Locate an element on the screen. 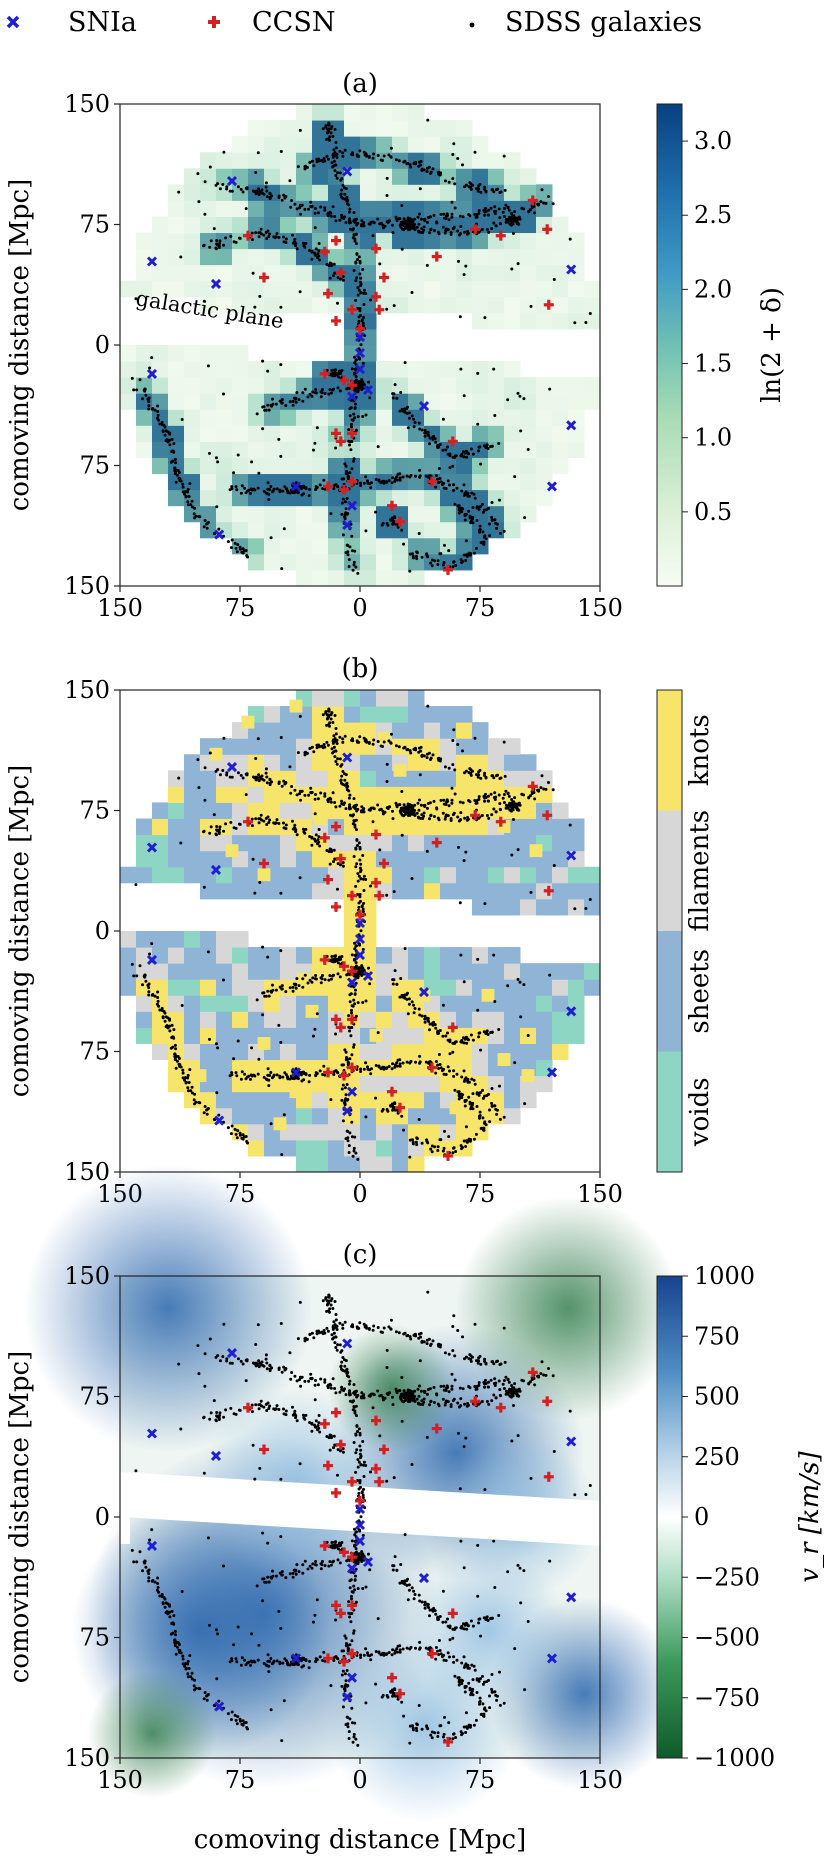  panel-a-title: (a) is located at coordinates (360, 84).